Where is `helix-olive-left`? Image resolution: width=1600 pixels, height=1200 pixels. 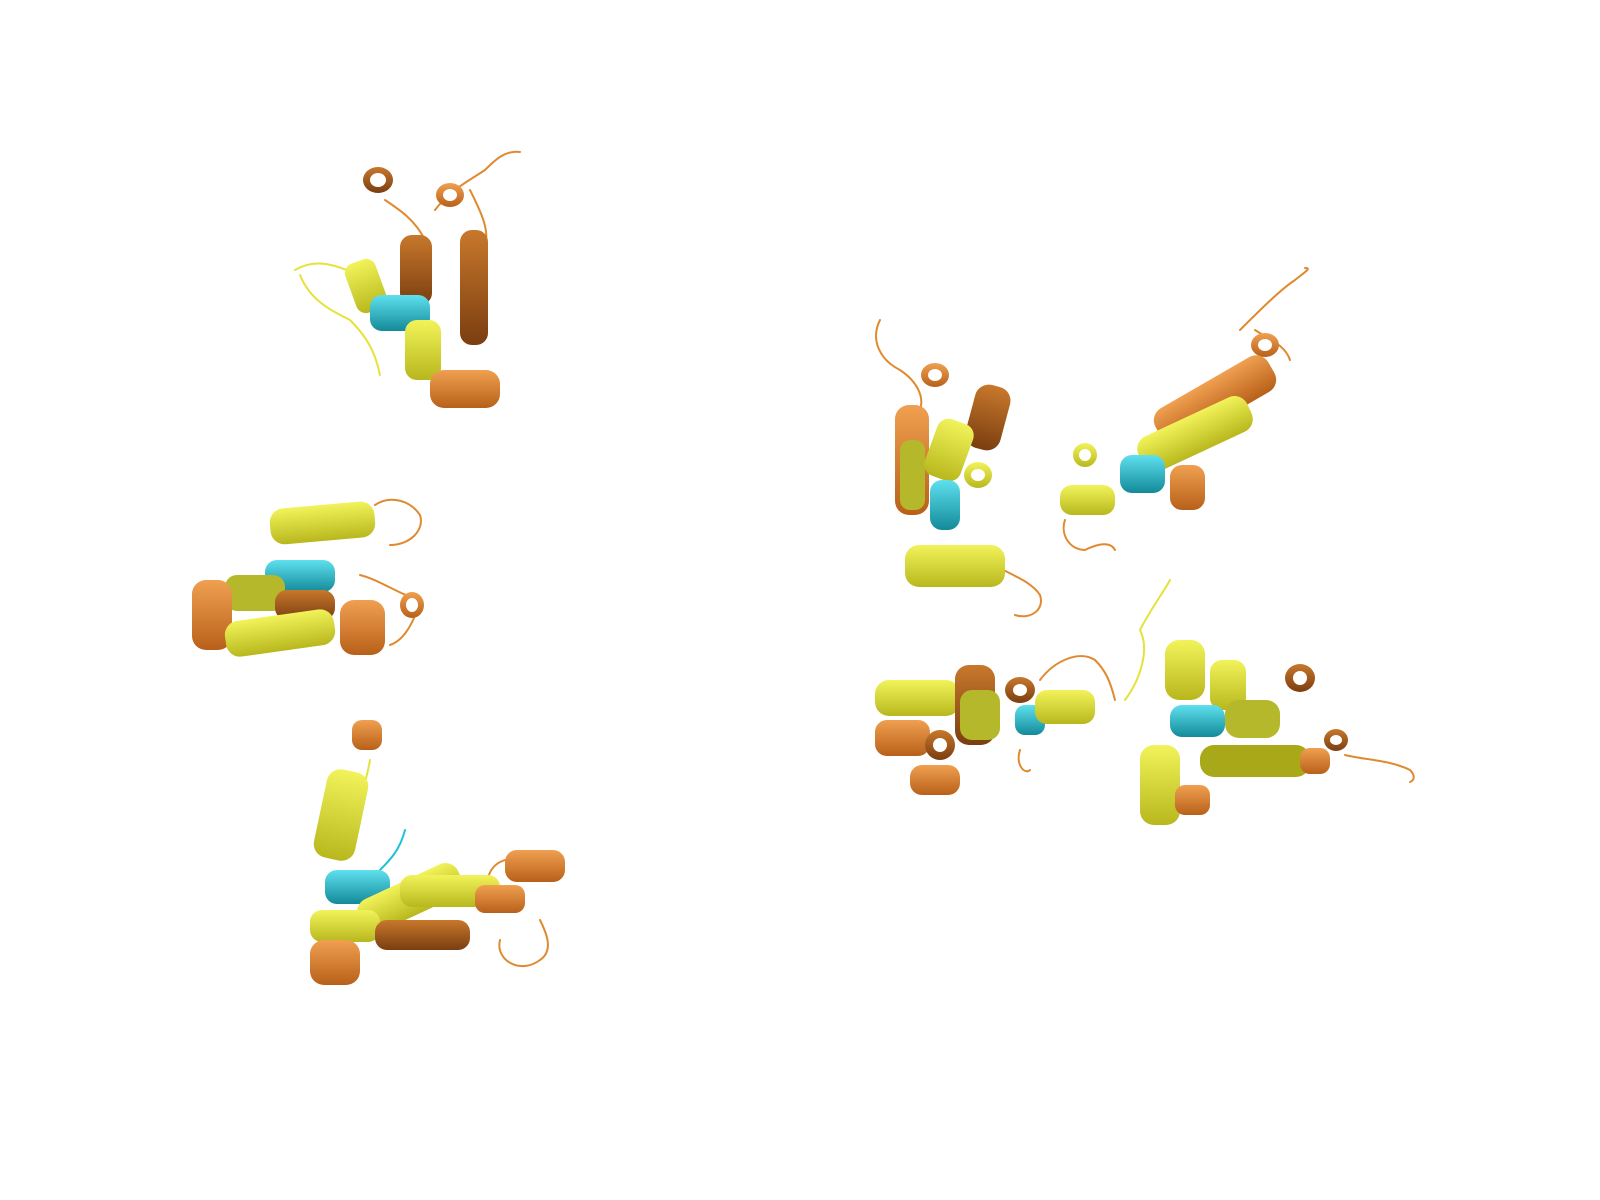
helix-olive-left is located at coordinates (912, 475).